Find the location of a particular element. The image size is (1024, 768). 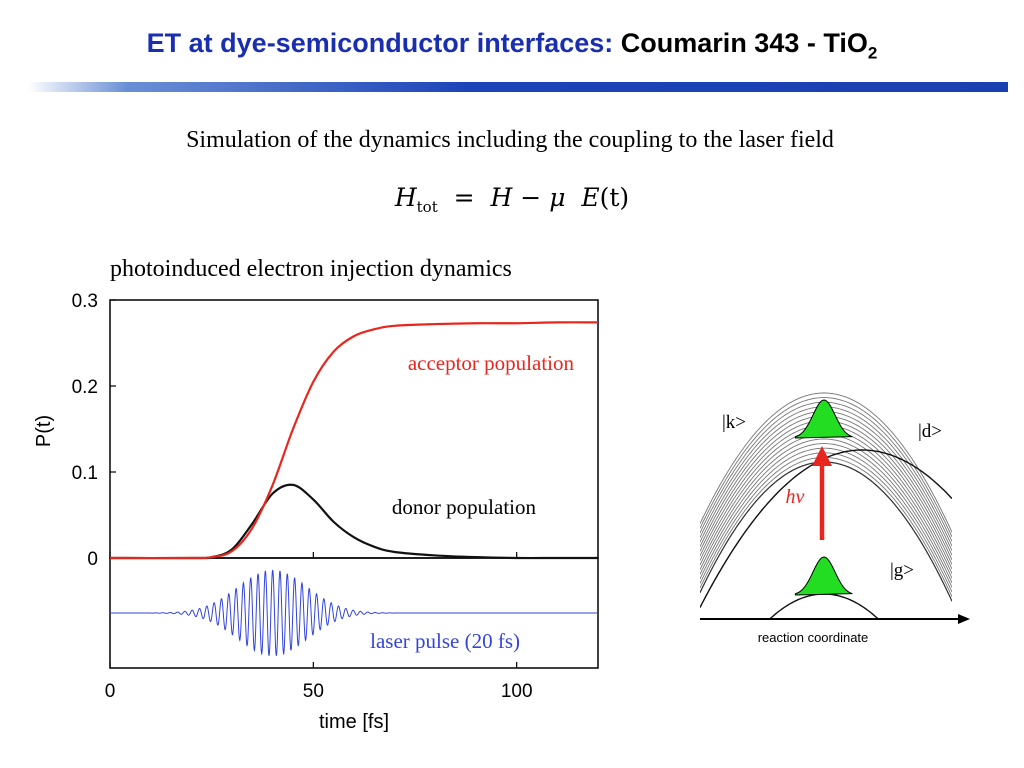

state-k-label: |k> is located at coordinates (734, 422).